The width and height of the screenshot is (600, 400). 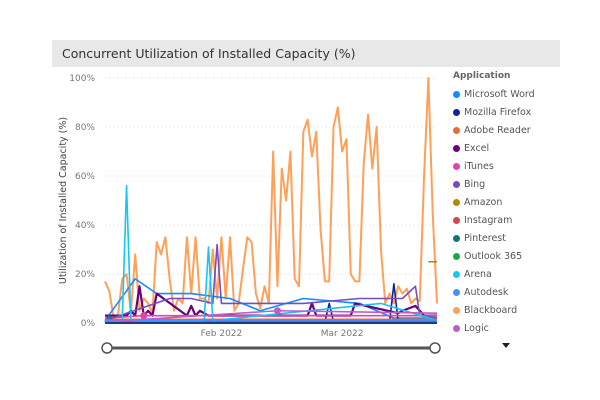 What do you see at coordinates (477, 148) in the screenshot?
I see `legend-label: Excel` at bounding box center [477, 148].